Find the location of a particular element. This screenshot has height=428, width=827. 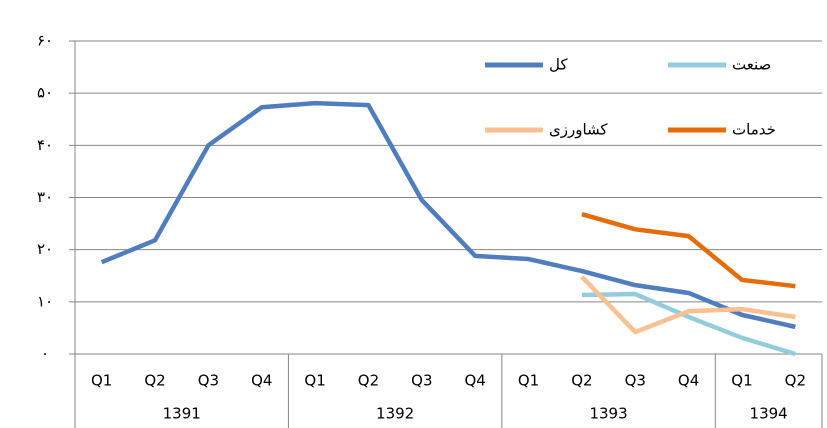

x-group-label: 1393 is located at coordinates (608, 414).